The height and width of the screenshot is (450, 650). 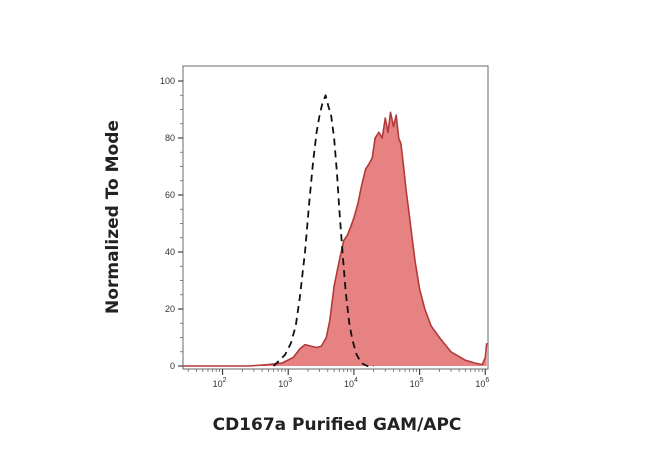 I want to click on x-tick-exponent: 6, so click(x=487, y=380).